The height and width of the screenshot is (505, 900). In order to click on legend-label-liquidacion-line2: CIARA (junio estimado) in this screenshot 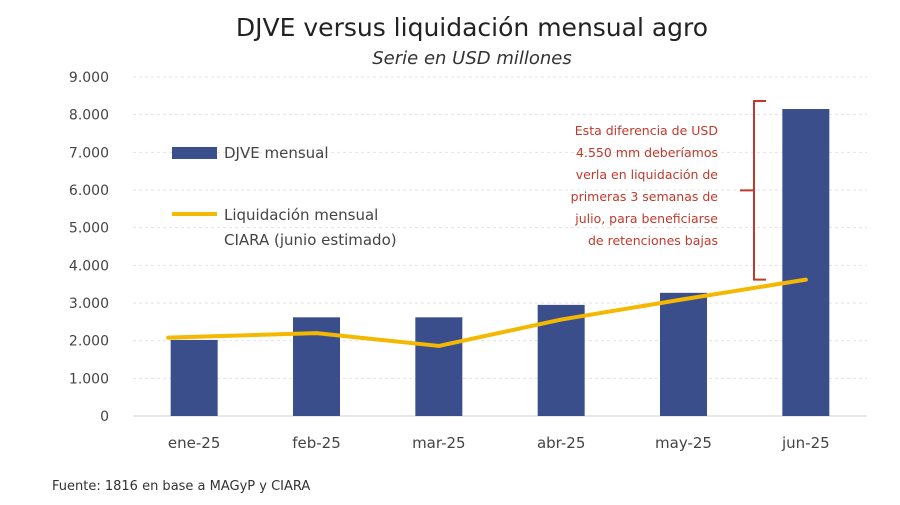, I will do `click(310, 240)`.